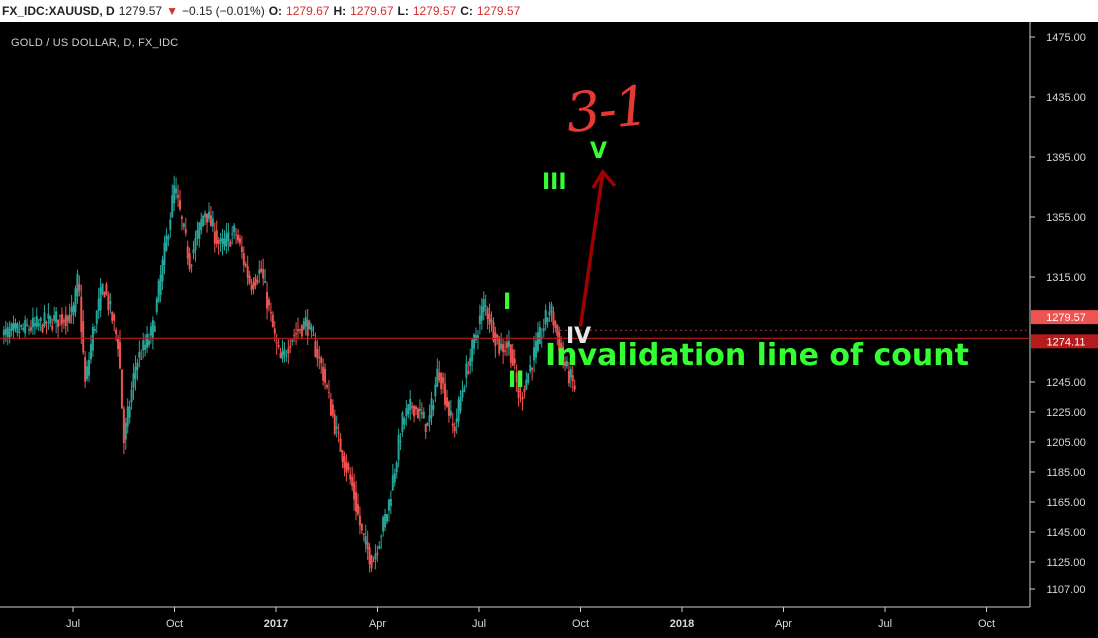  I want to click on projection-arrow-shaft, so click(591, 249).